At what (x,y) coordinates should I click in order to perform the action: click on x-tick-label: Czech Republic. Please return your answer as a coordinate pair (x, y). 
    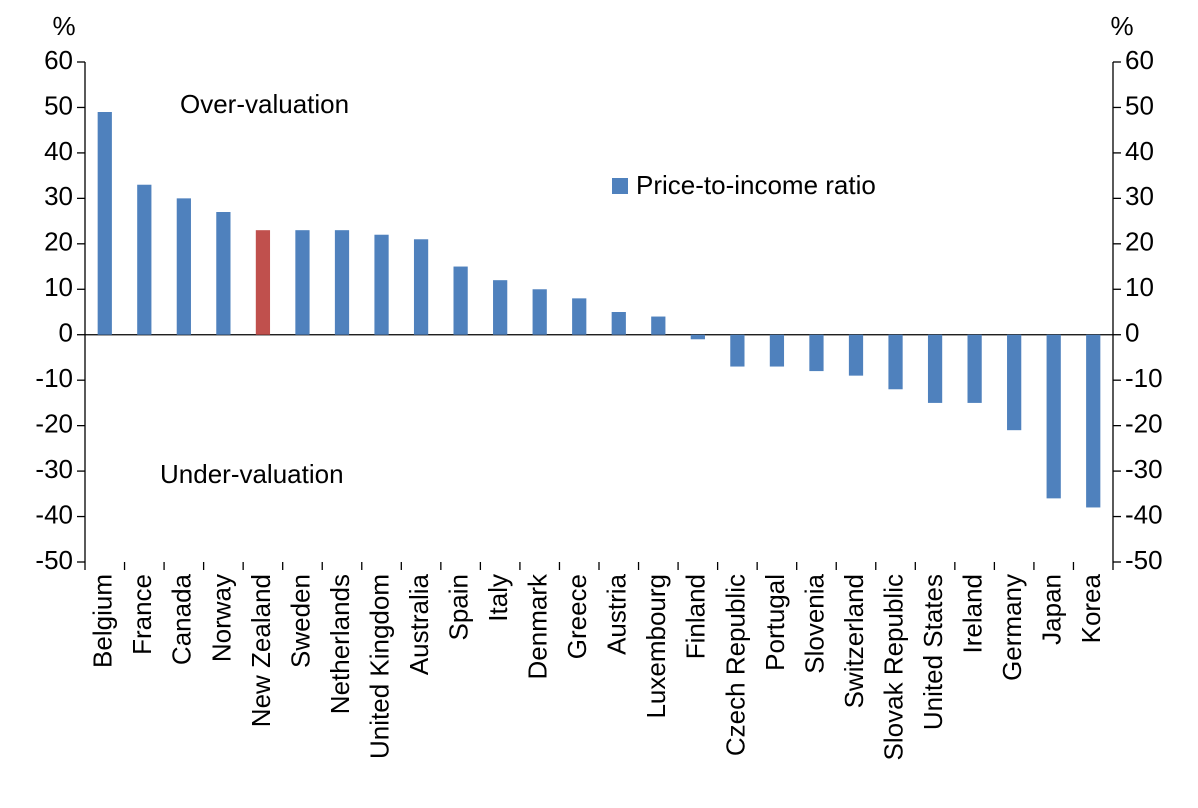
    Looking at the image, I should click on (735, 665).